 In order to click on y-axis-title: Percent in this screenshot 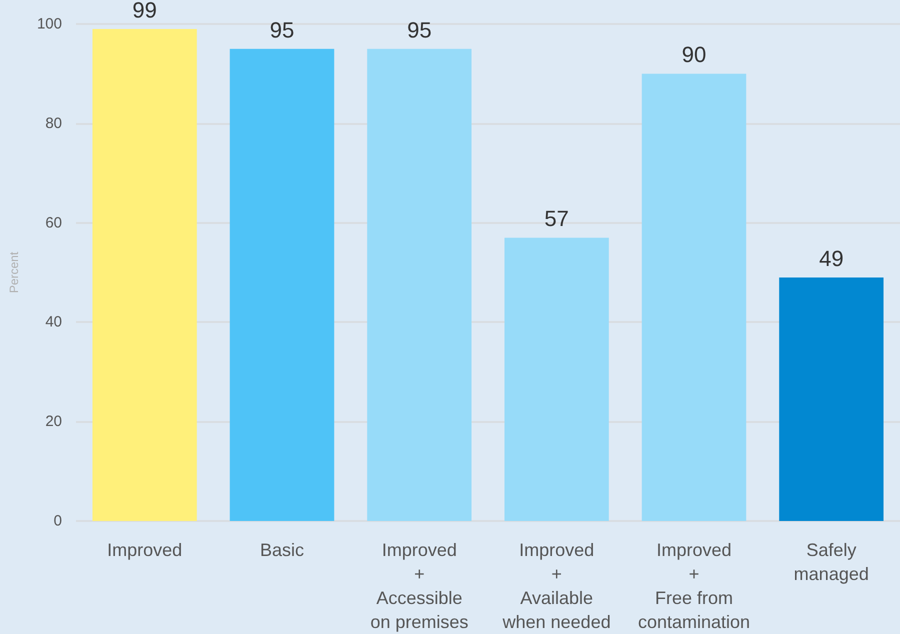, I will do `click(14, 272)`.